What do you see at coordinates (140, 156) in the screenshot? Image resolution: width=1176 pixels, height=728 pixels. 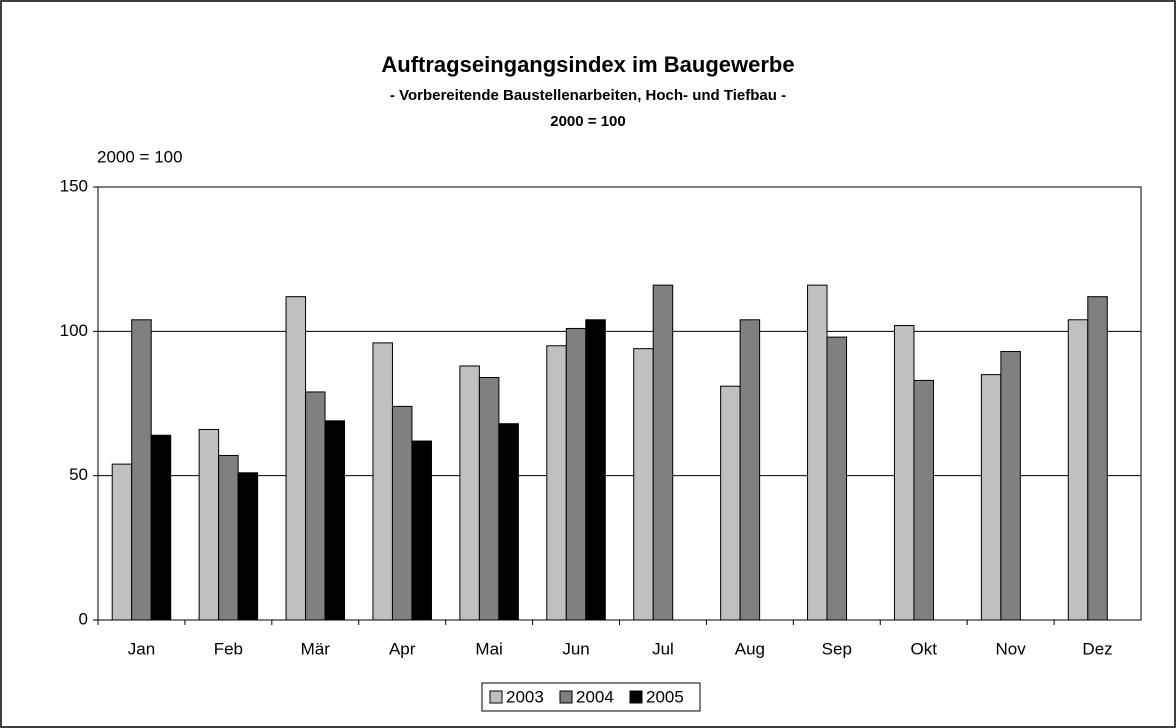 I see `y-axis-label: 2000 = 100` at bounding box center [140, 156].